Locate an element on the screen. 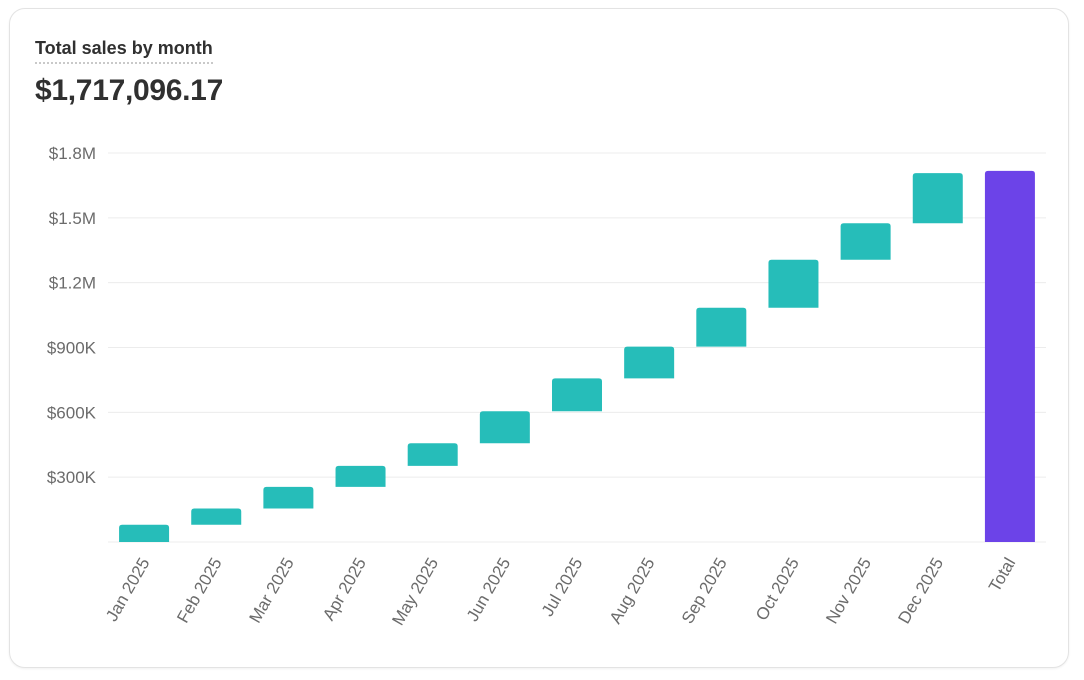 Image resolution: width=1084 pixels, height=680 pixels. y-tick-label: $1.5M is located at coordinates (72, 218).